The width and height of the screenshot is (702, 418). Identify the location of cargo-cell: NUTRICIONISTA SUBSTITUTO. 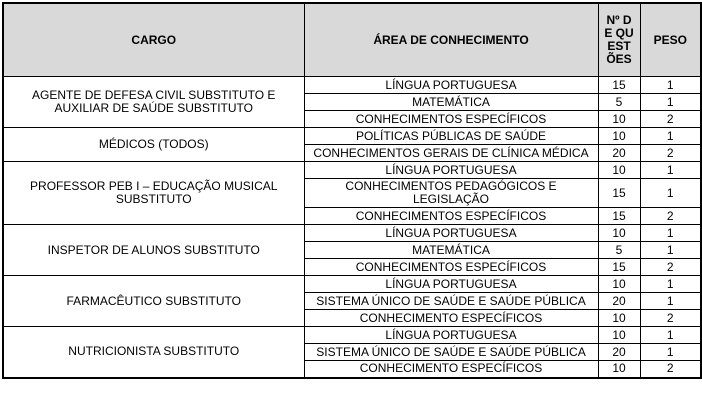
(153, 352).